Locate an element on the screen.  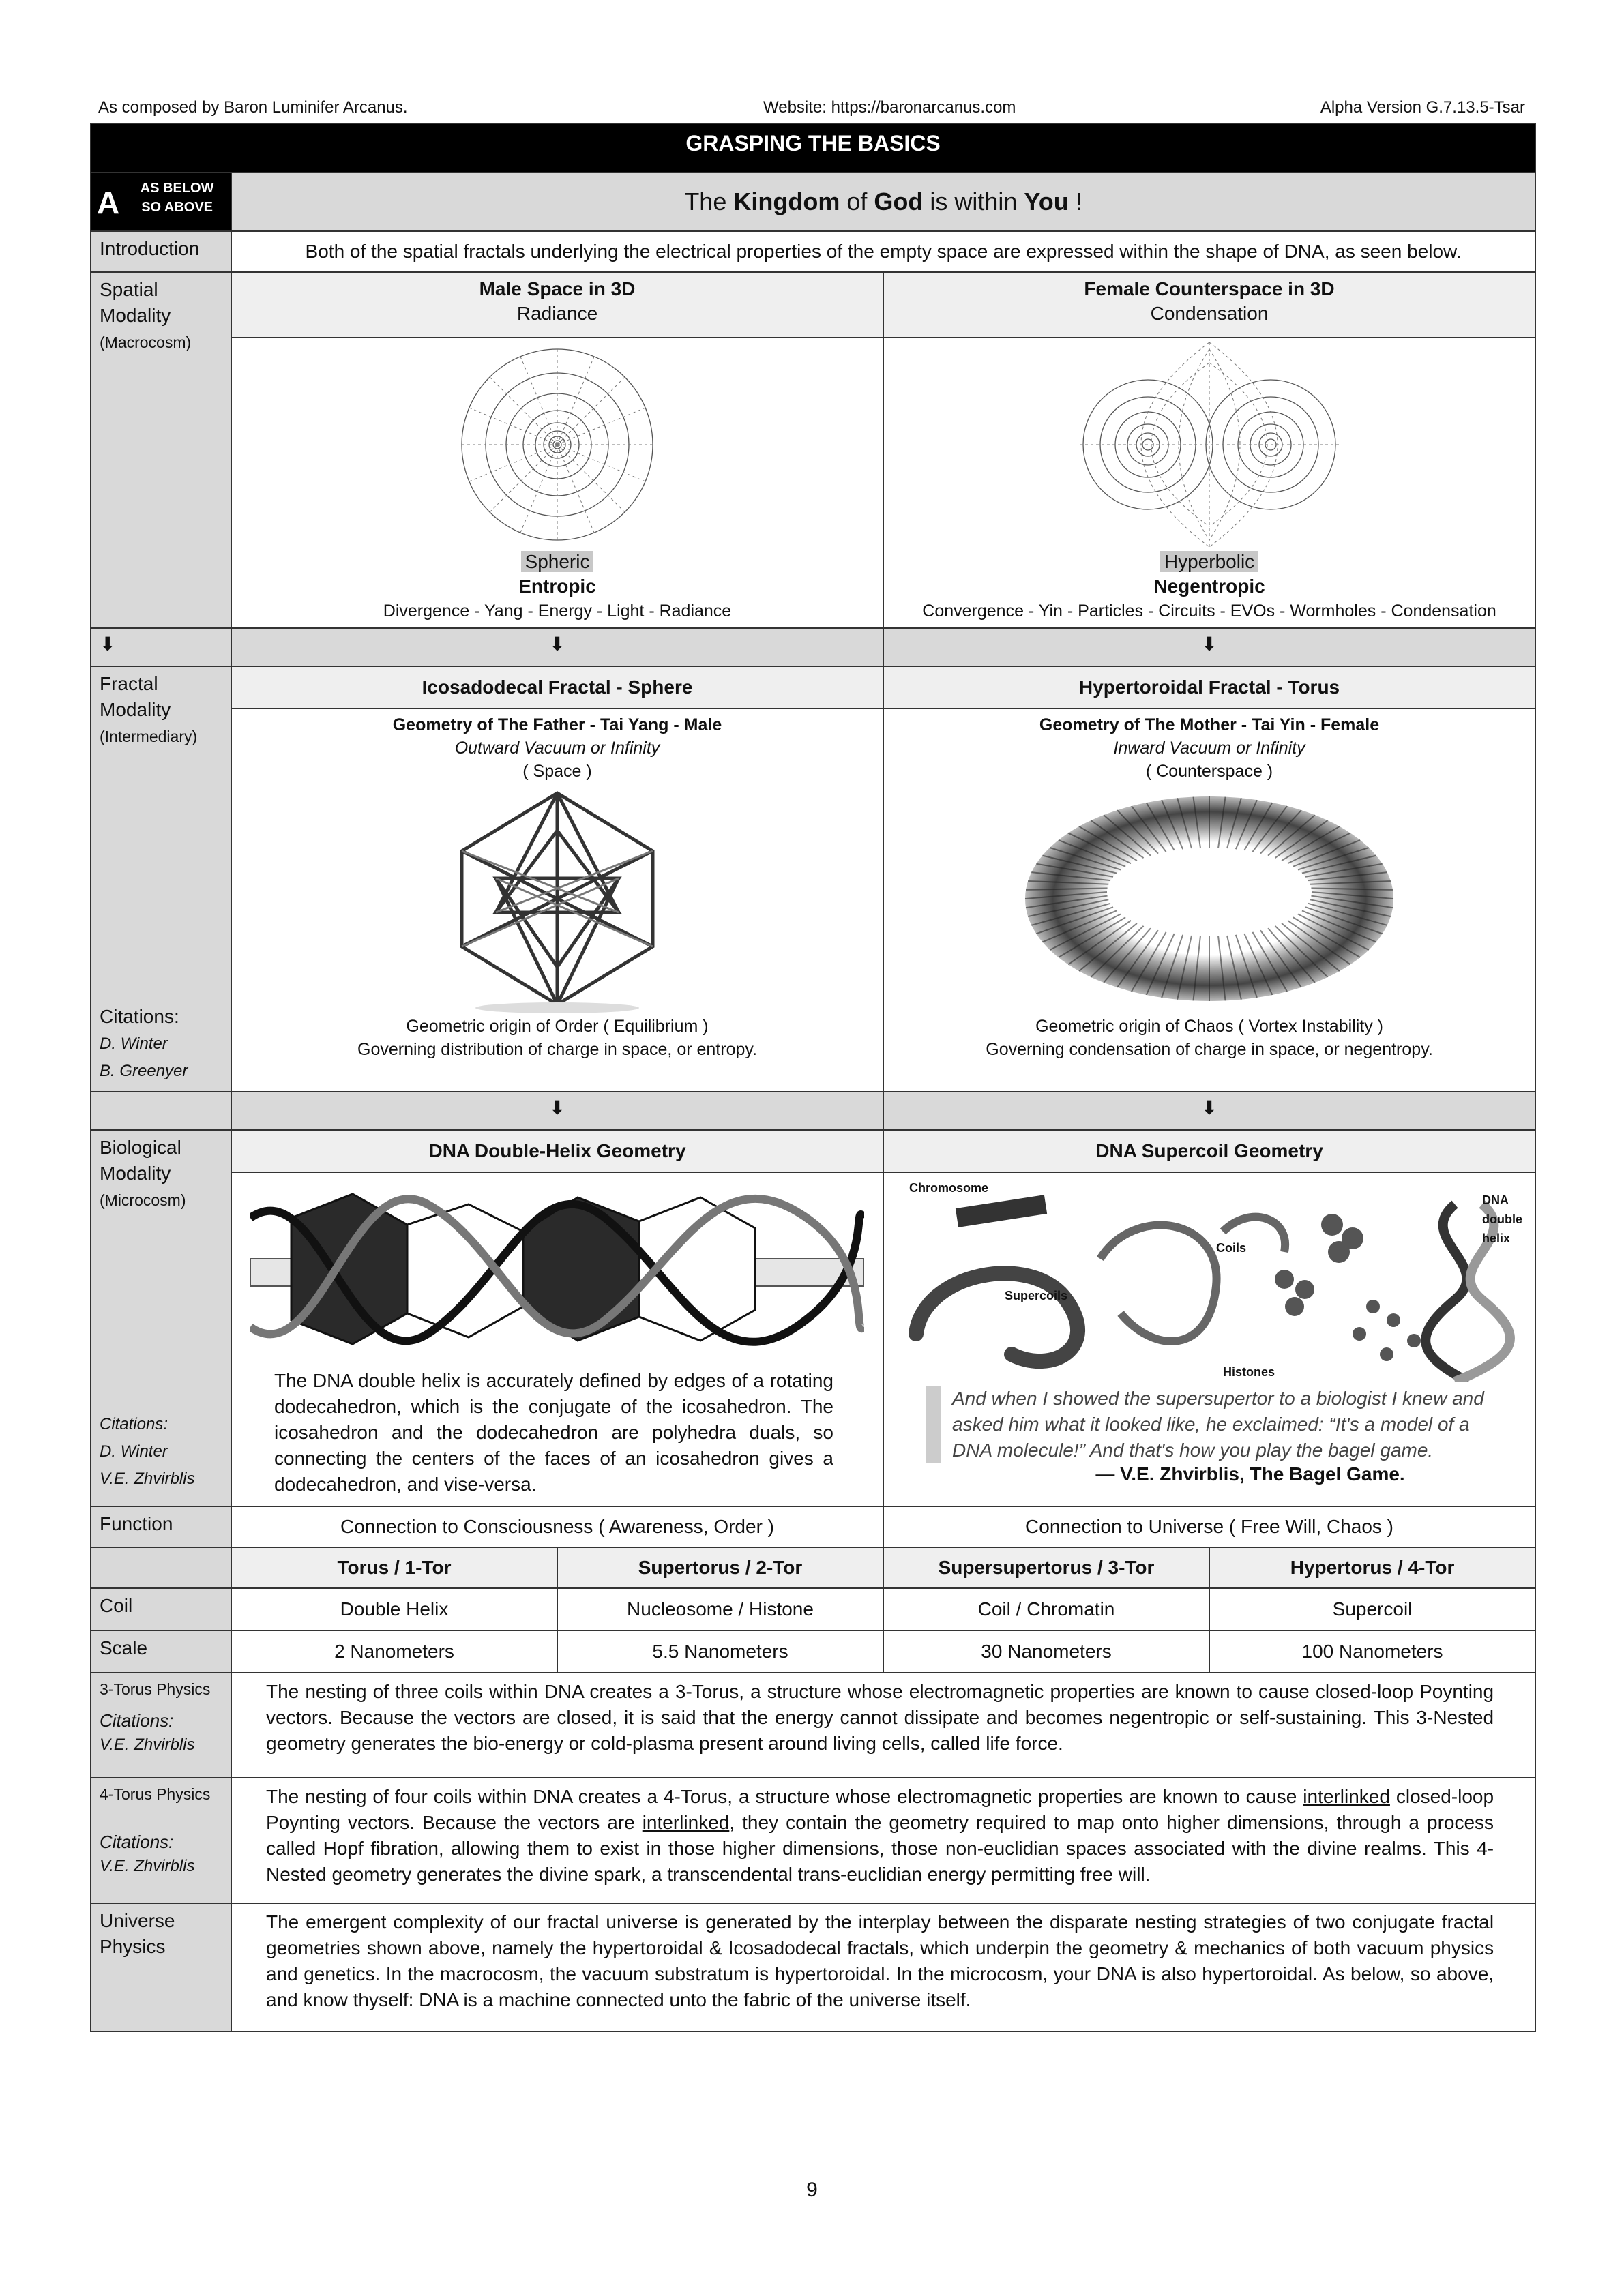
section-letter: A is located at coordinates (108, 203).